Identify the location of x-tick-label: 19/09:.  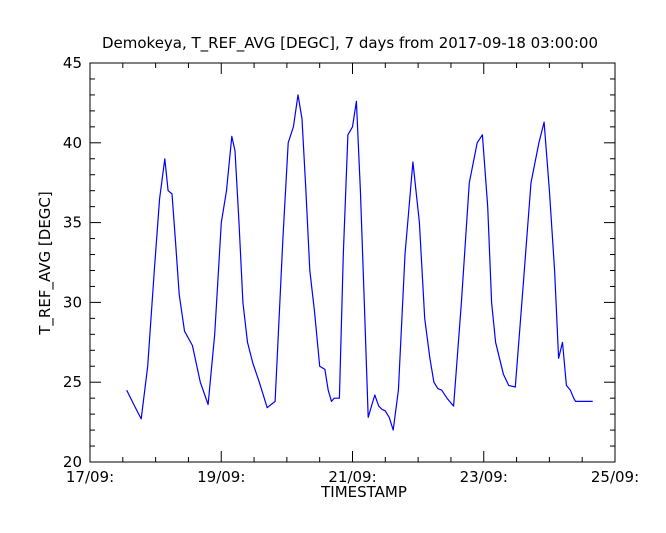
(221, 477).